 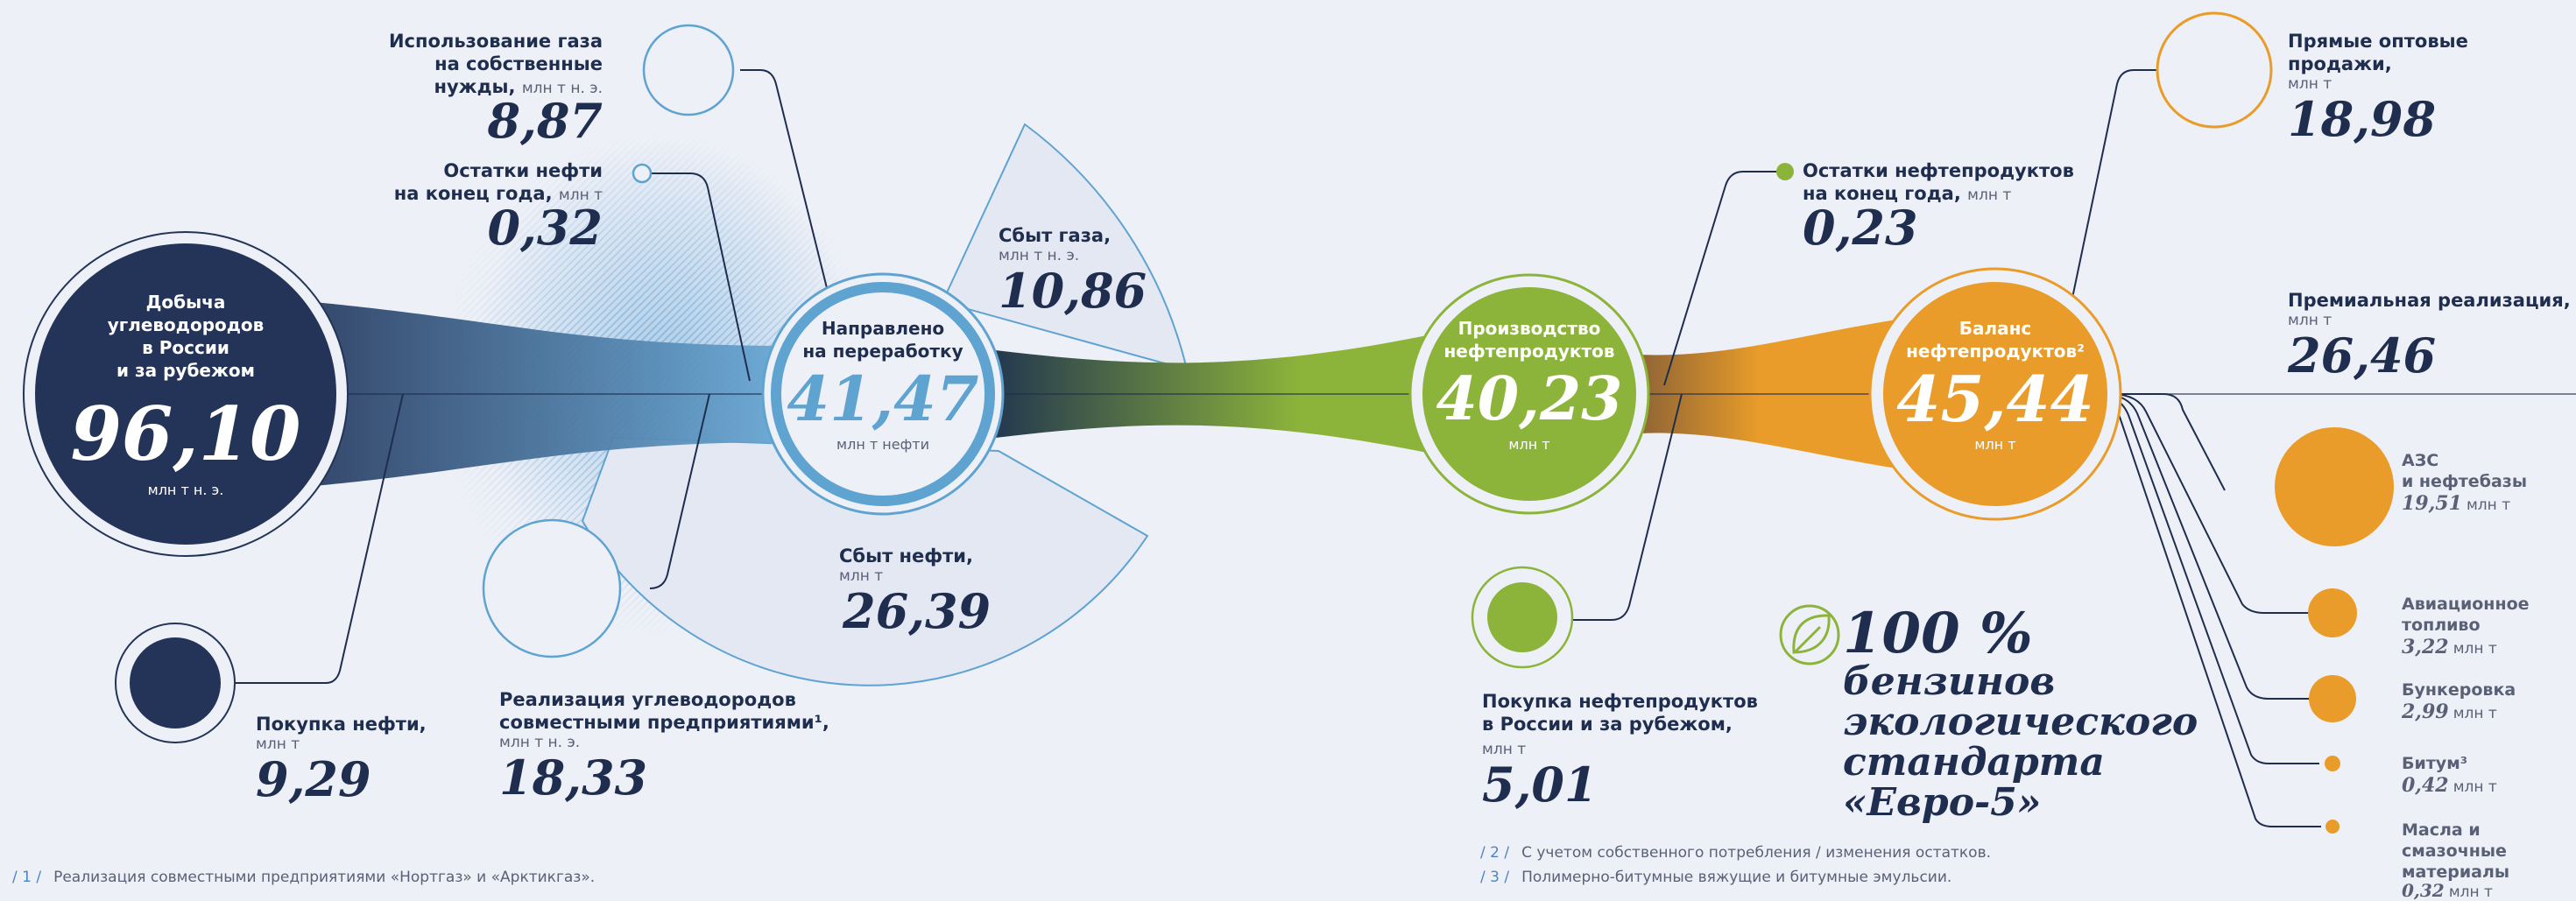 I want to click on premium-label: Премиальная реализация,, so click(x=2429, y=301).